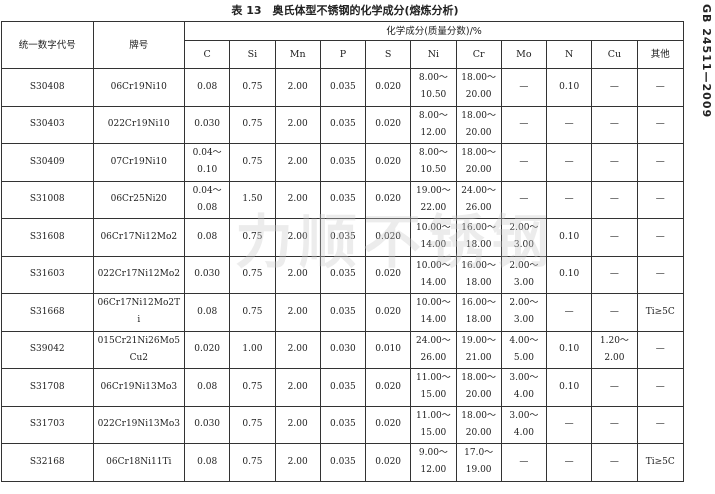 The height and width of the screenshot is (494, 715). I want to click on cell-value: 10.00～14.00, so click(433, 312).